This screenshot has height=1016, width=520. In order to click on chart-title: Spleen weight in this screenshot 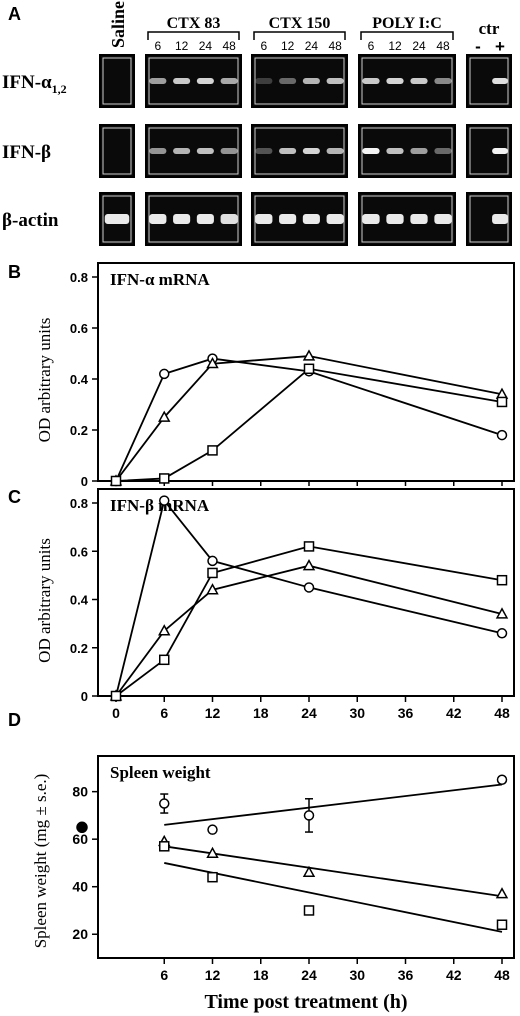, I will do `click(160, 772)`.